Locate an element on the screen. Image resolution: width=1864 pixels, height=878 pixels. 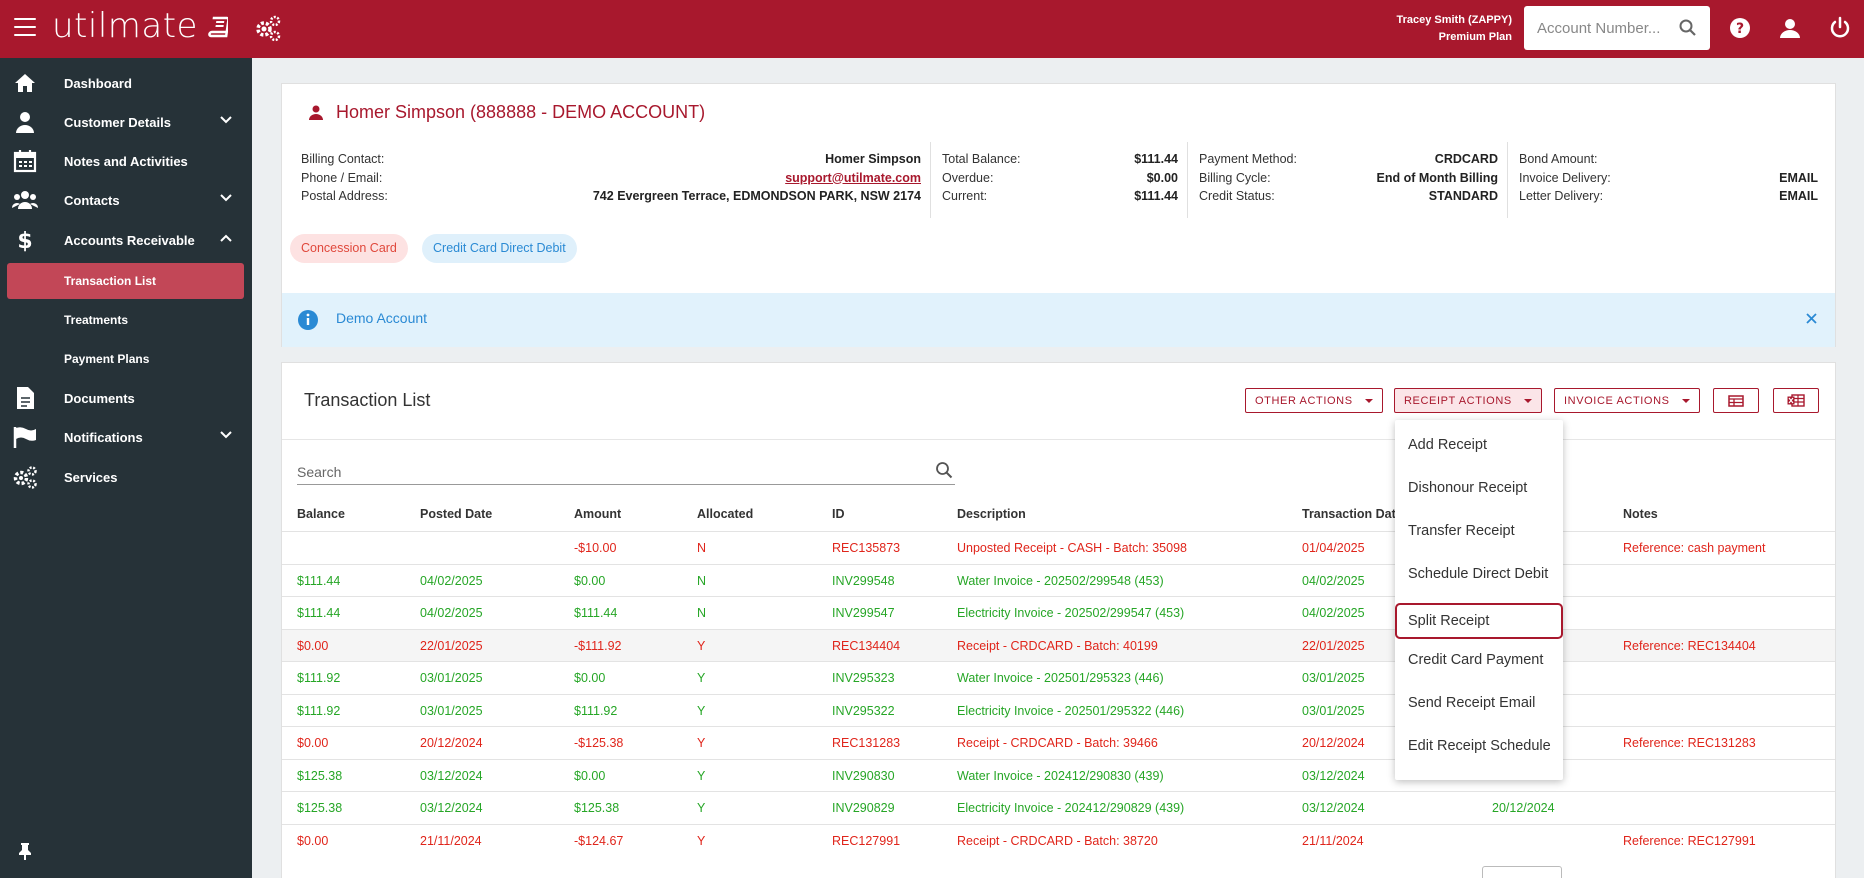
sidebar-item-treatments: Treatments is located at coordinates (126, 320).